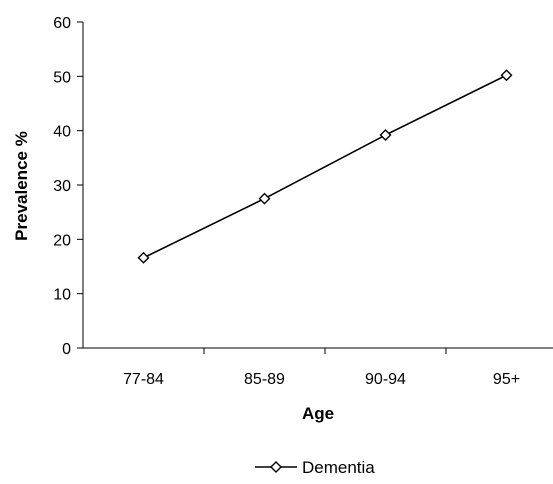 The height and width of the screenshot is (484, 553). Describe the element at coordinates (62, 240) in the screenshot. I see `y-tick-label: 20` at that location.